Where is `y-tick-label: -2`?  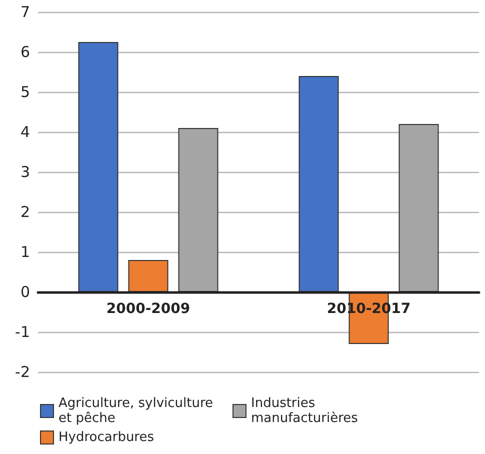
y-tick-label: -2 is located at coordinates (22, 372).